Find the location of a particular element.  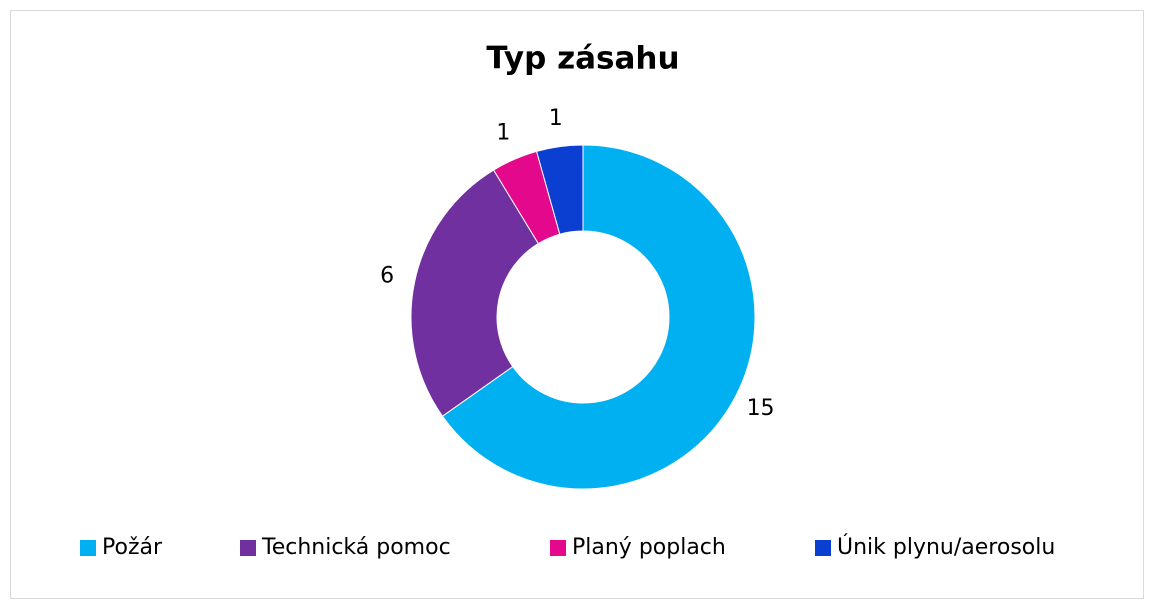

legend-label: Únik plynu/aerosolu is located at coordinates (946, 547).